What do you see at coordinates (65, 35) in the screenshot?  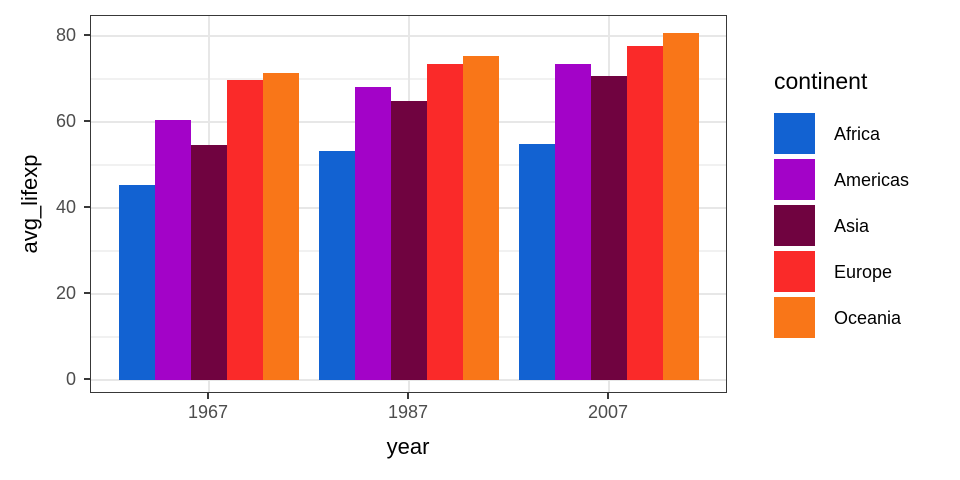 I see `y-tick-label-80: 80` at bounding box center [65, 35].